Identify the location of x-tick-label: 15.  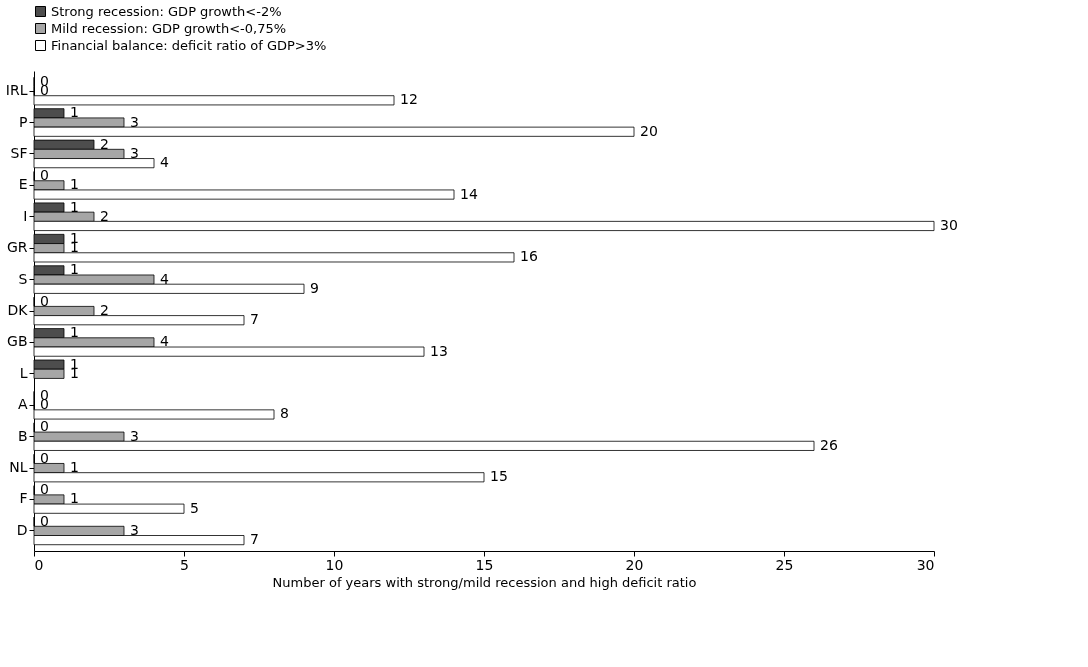
(484, 564).